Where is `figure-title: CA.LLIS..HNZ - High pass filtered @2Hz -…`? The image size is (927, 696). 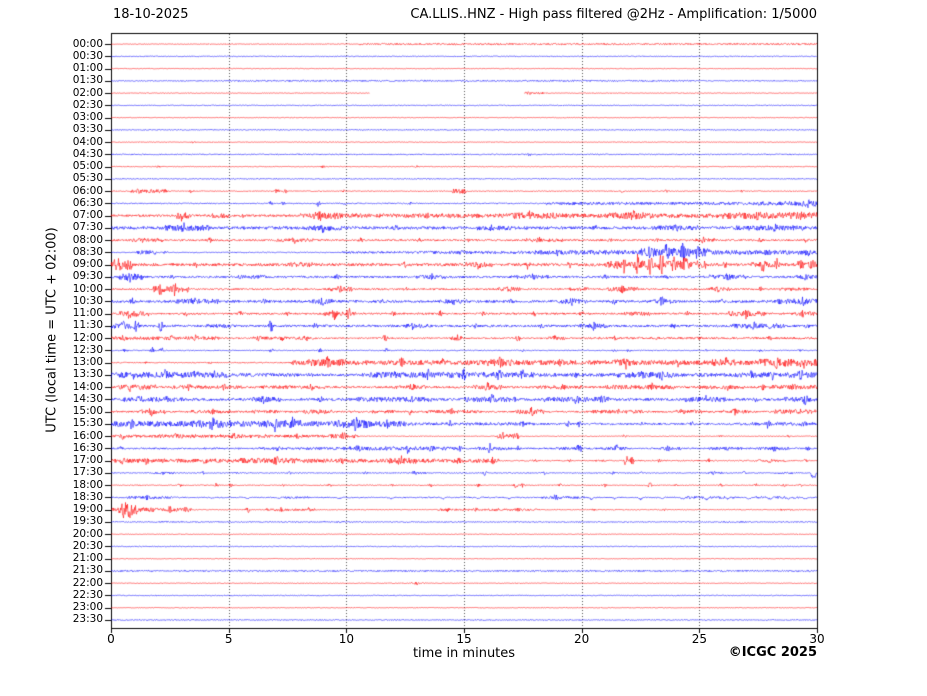
figure-title: CA.LLIS..HNZ - High pass filtered @2Hz -… is located at coordinates (613, 14).